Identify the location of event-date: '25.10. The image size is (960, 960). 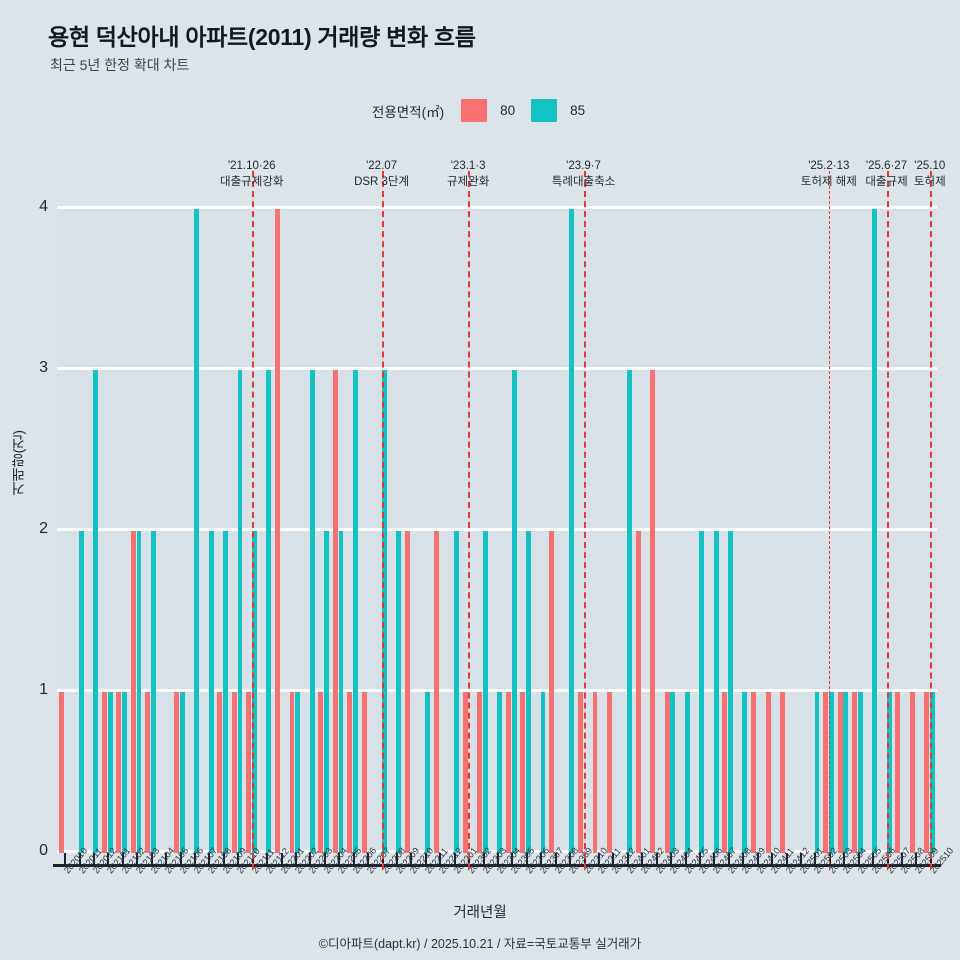
(930, 166).